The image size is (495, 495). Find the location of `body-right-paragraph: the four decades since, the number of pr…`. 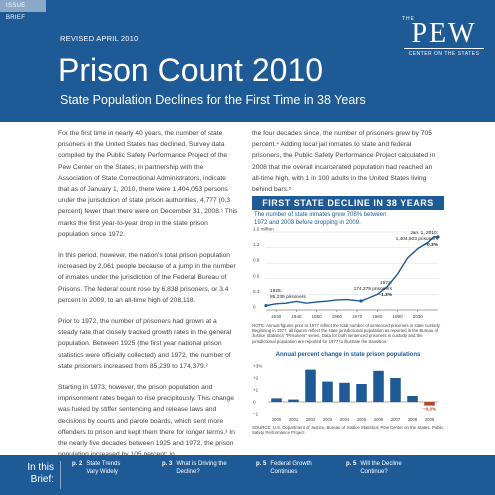

body-right-paragraph: the four decades since, the number of pr… is located at coordinates (344, 162).